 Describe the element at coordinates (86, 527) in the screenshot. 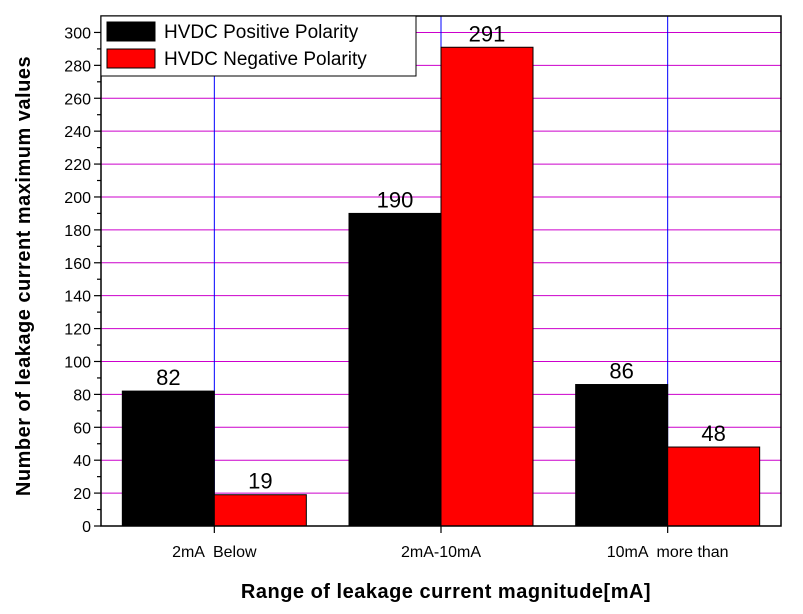

I see `y-tick-label: 0` at that location.